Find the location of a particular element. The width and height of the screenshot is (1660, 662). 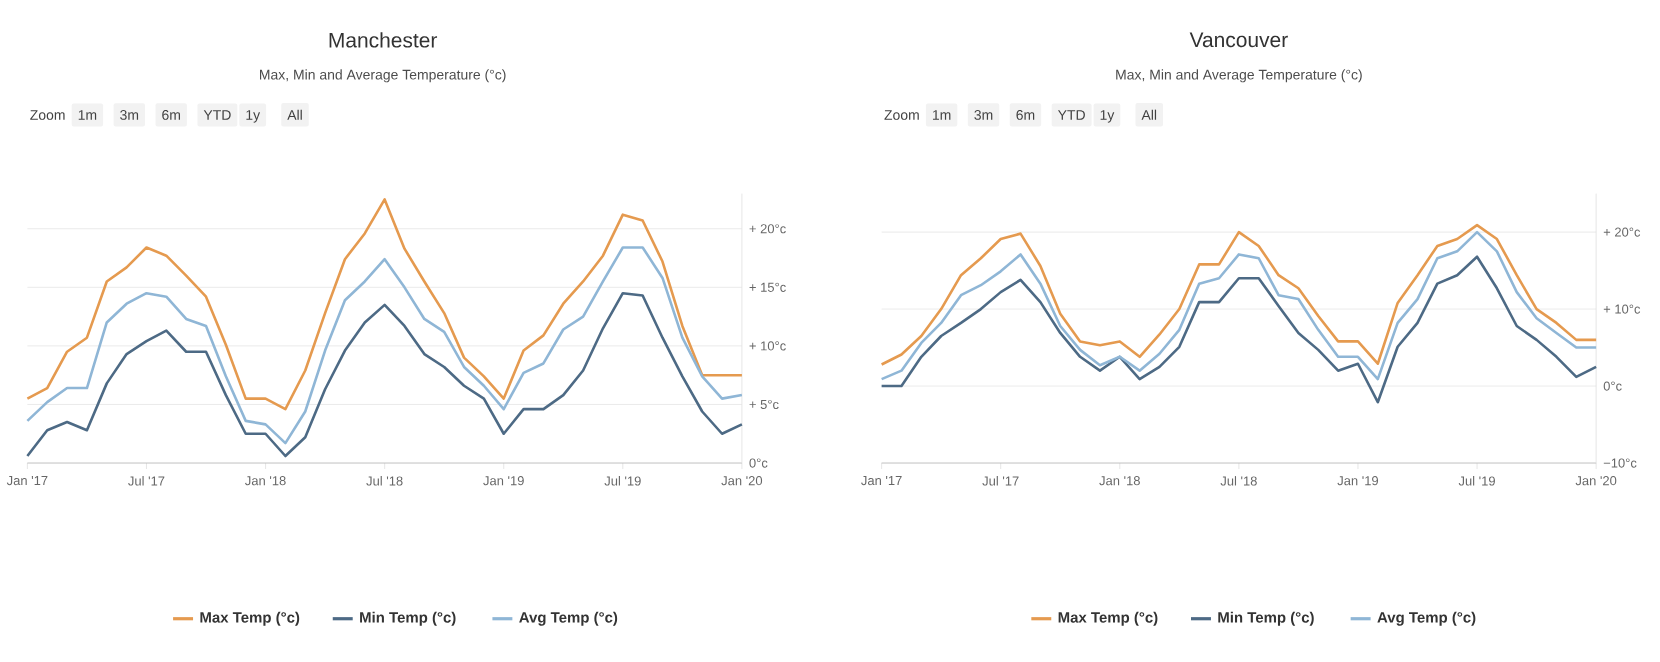

chart-title: Manchester is located at coordinates (383, 39).